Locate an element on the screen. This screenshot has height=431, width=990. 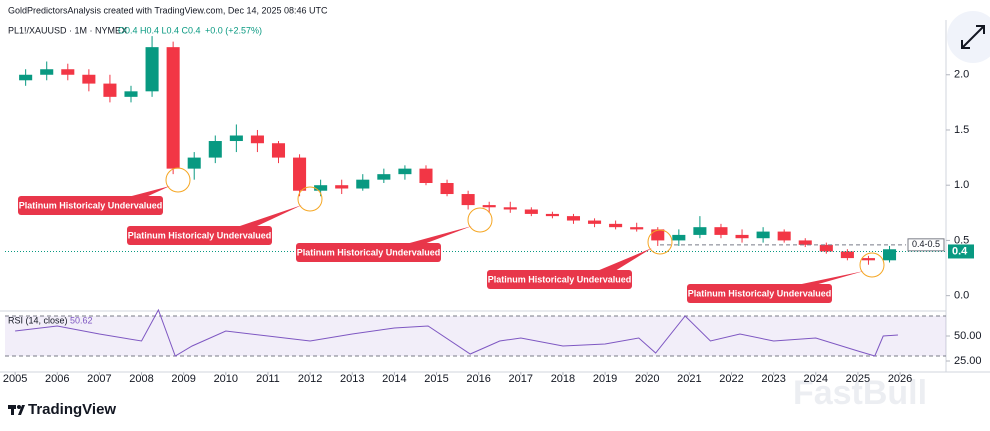
x-tick-label: 2006 is located at coordinates (57, 379).